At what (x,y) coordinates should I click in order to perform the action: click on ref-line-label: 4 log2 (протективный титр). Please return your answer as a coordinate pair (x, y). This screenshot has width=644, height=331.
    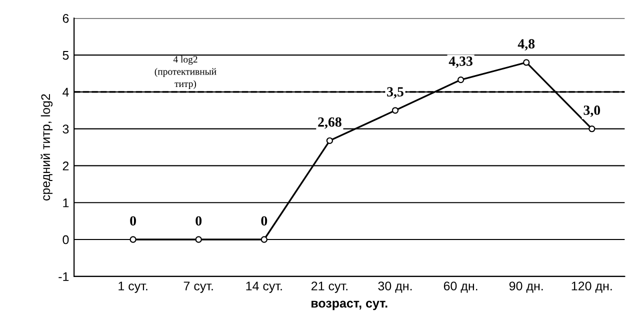
    Looking at the image, I should click on (185, 73).